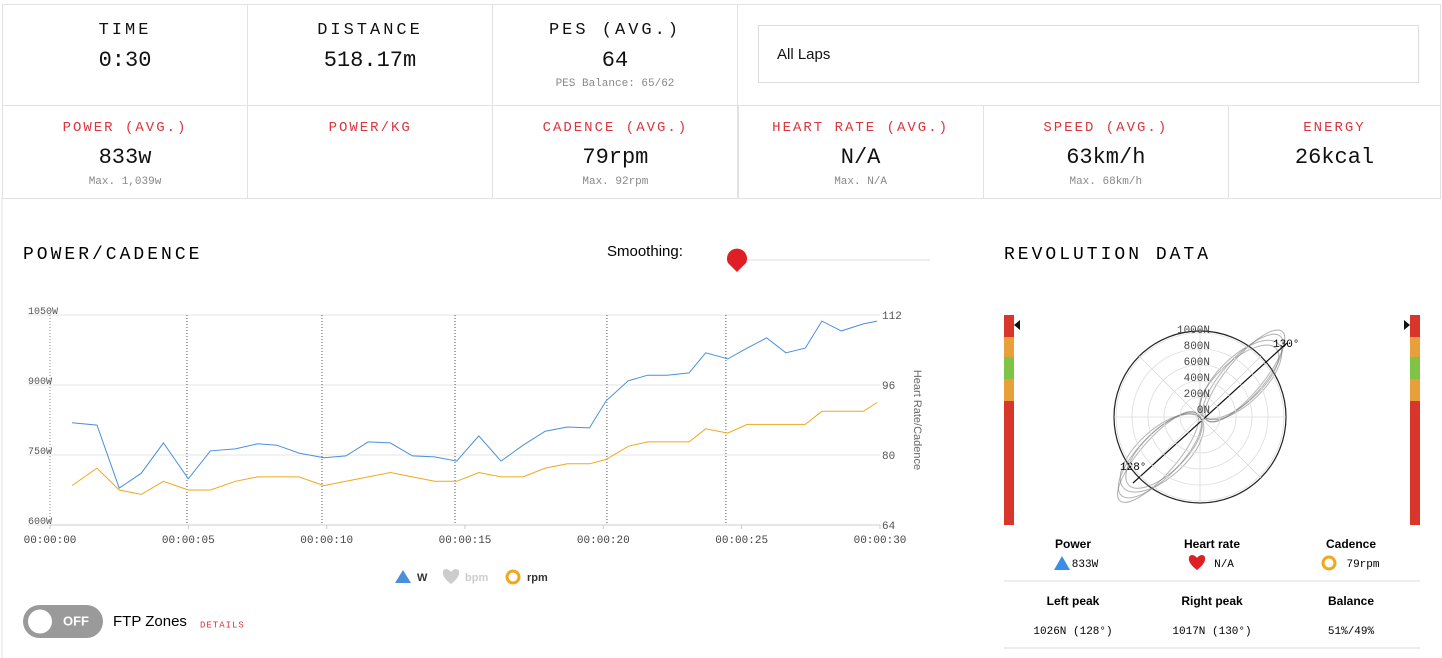 The height and width of the screenshot is (658, 1442). What do you see at coordinates (741, 541) in the screenshot?
I see `x-tick-label: 00:00:25` at bounding box center [741, 541].